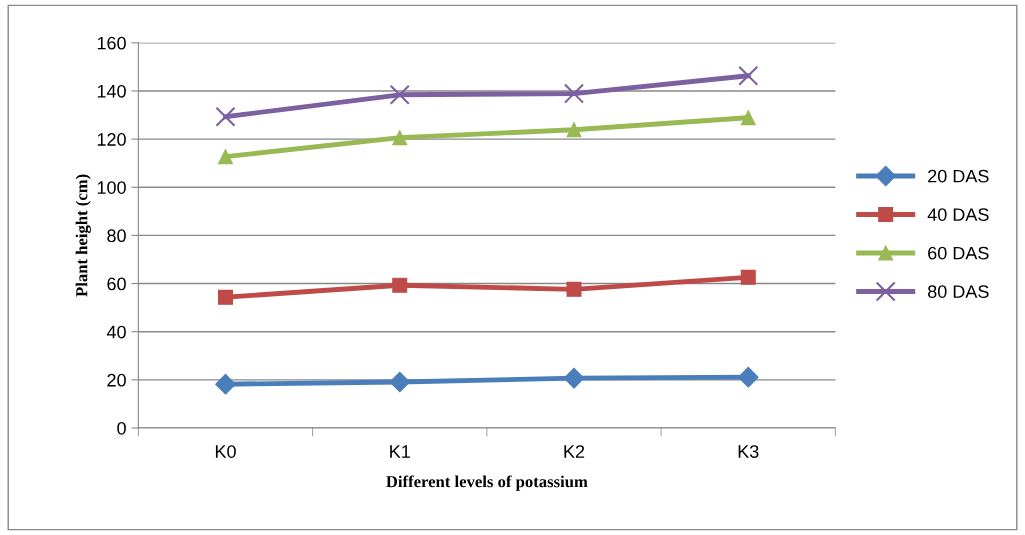 Image resolution: width=1025 pixels, height=535 pixels. I want to click on y-axis-title: Plant height (cm), so click(83, 235).